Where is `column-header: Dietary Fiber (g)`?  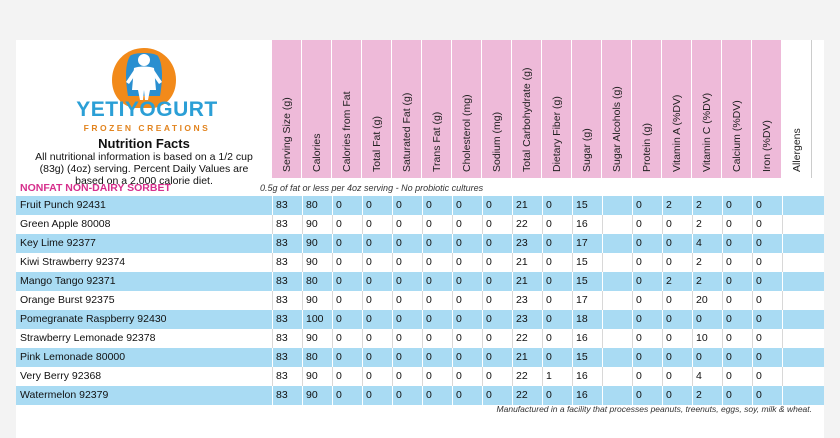 column-header: Dietary Fiber (g) is located at coordinates (557, 109).